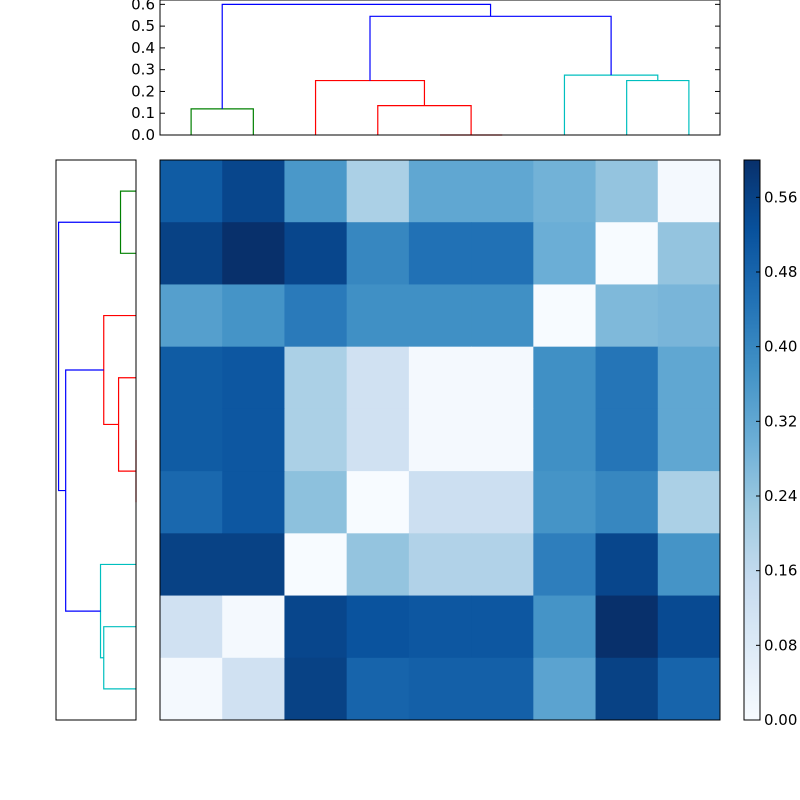 The image size is (800, 800). What do you see at coordinates (780, 197) in the screenshot?
I see `colorbar-tick-label: 0.56` at bounding box center [780, 197].